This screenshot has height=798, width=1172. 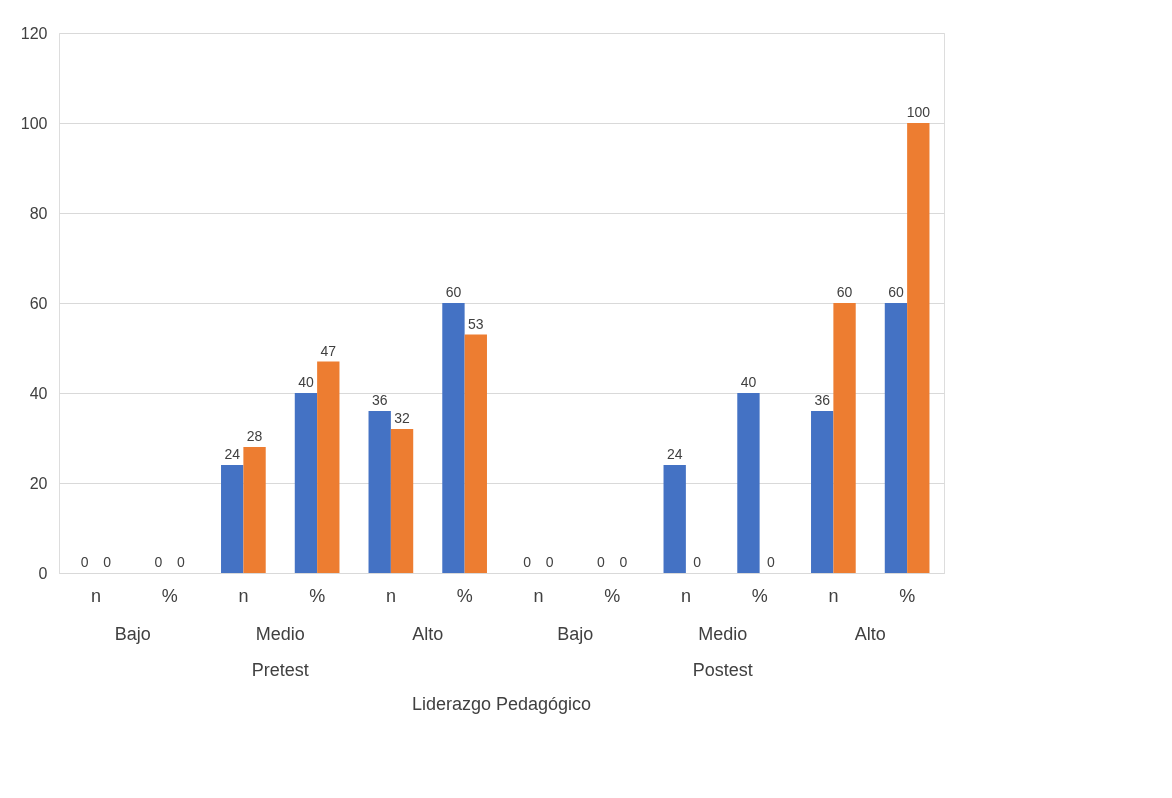 I want to click on data-label: 53, so click(x=476, y=323).